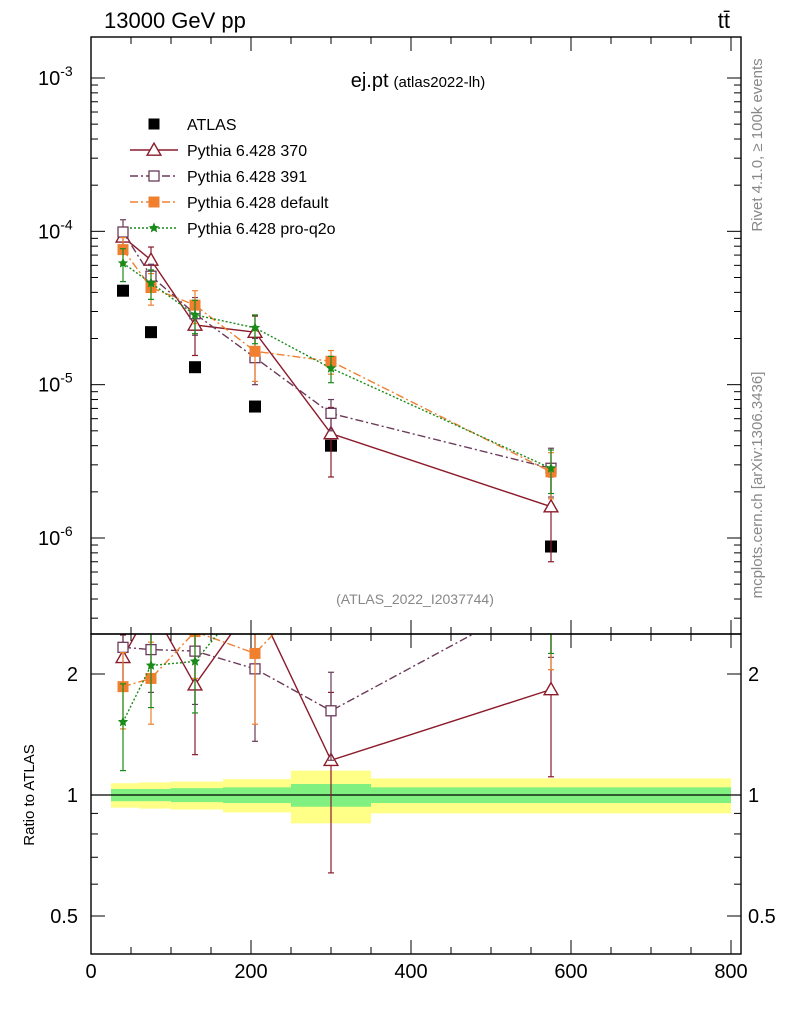  I want to click on ratio-ytick-label-right: 1, so click(753, 796).